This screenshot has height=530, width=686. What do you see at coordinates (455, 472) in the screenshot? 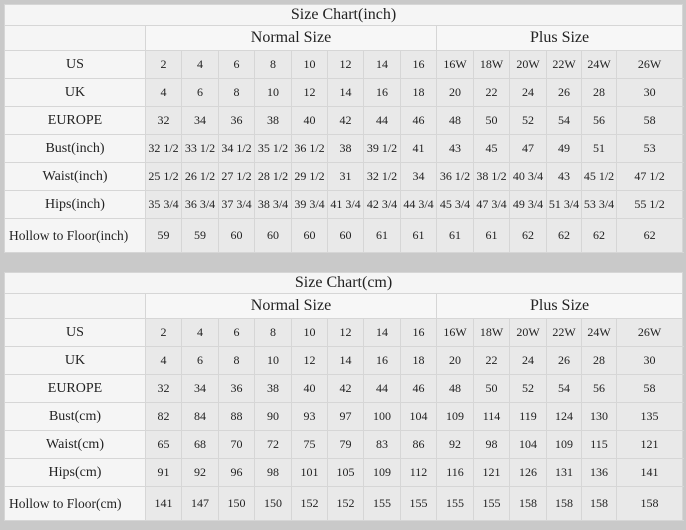
I see `size-value-cell: 116` at bounding box center [455, 472].